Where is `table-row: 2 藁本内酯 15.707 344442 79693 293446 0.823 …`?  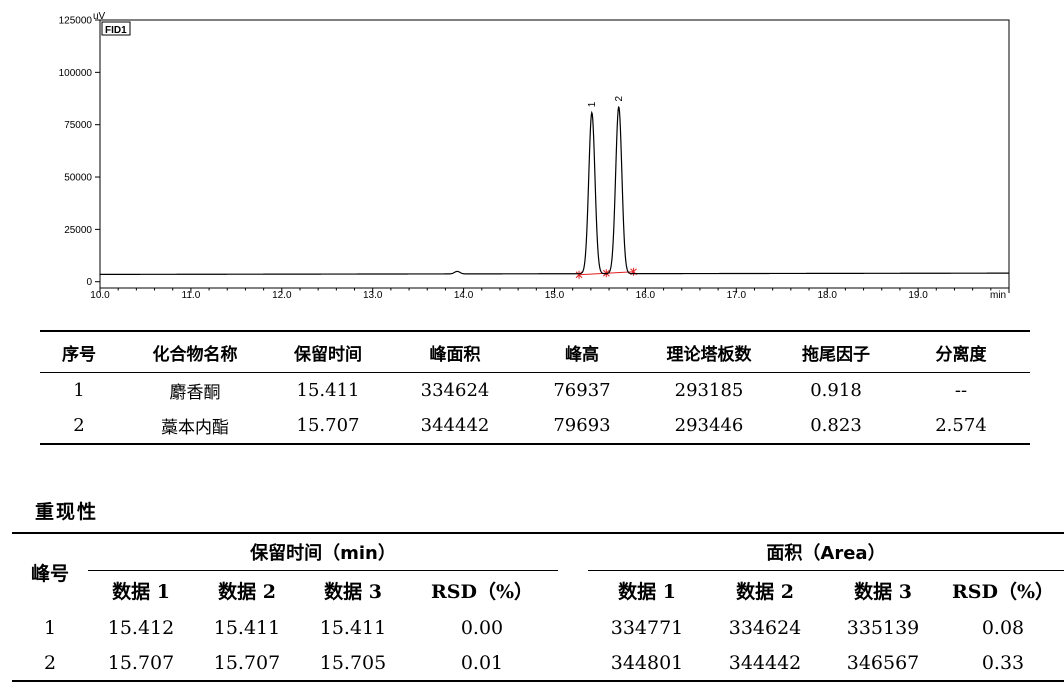
table-row: 2 藁本内酯 15.707 344442 79693 293446 0.823 … is located at coordinates (535, 426).